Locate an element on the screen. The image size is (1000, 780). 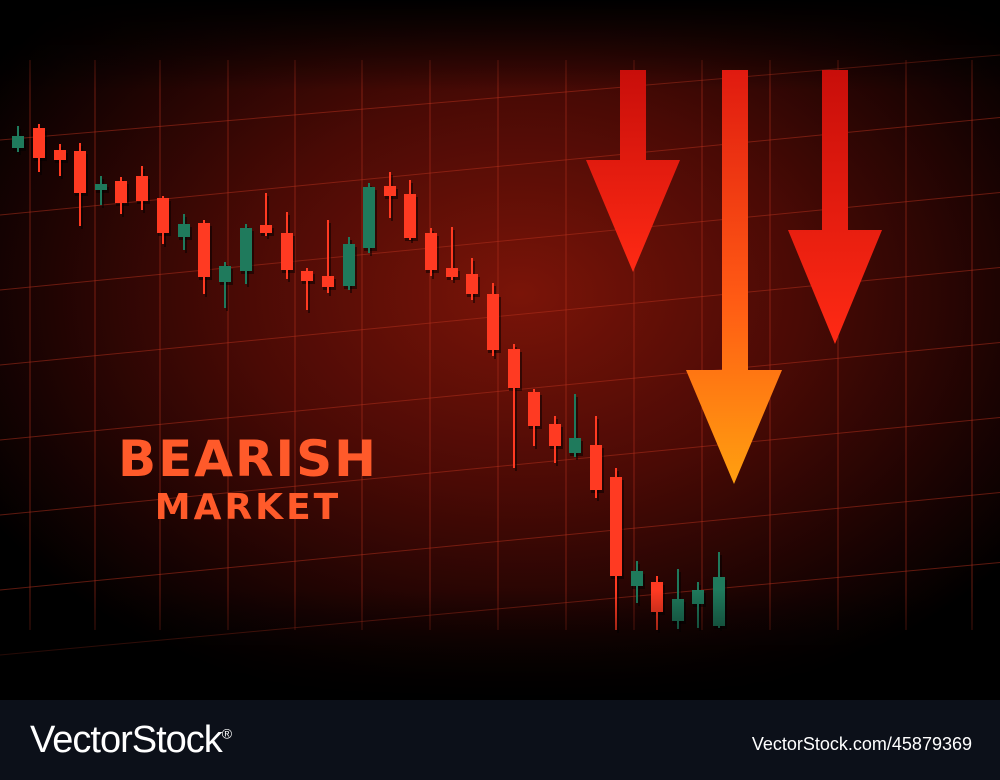
watermark-footer: VectorStock® VectorStock.com/45879369 is located at coordinates (500, 740).